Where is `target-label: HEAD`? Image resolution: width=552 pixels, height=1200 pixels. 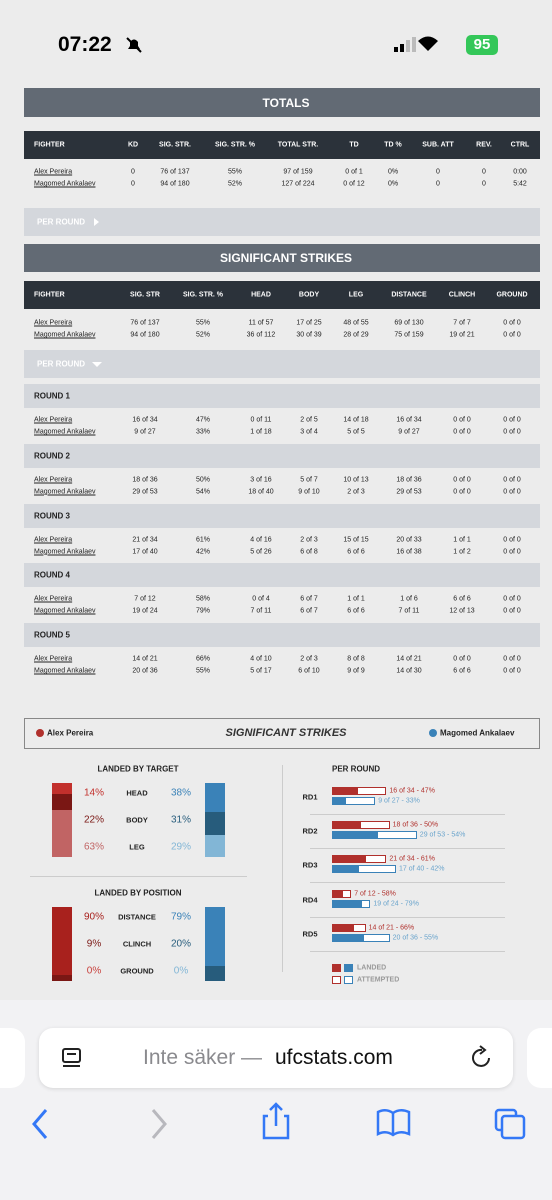 target-label: HEAD is located at coordinates (137, 793).